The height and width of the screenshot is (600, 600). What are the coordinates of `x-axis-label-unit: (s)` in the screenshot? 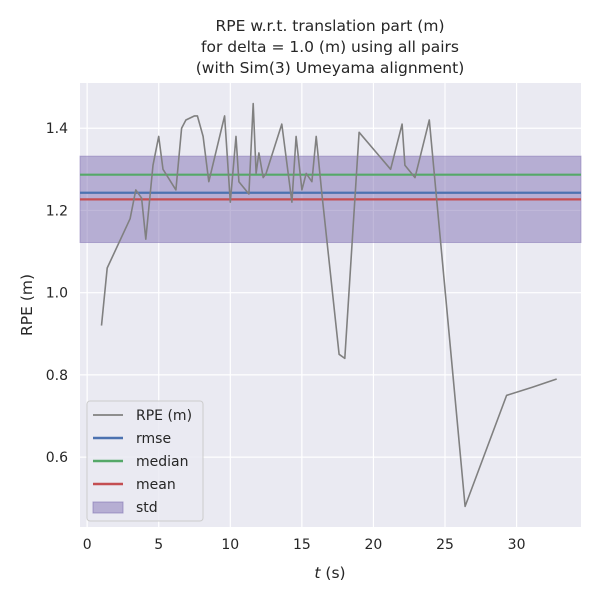 It's located at (332, 573).